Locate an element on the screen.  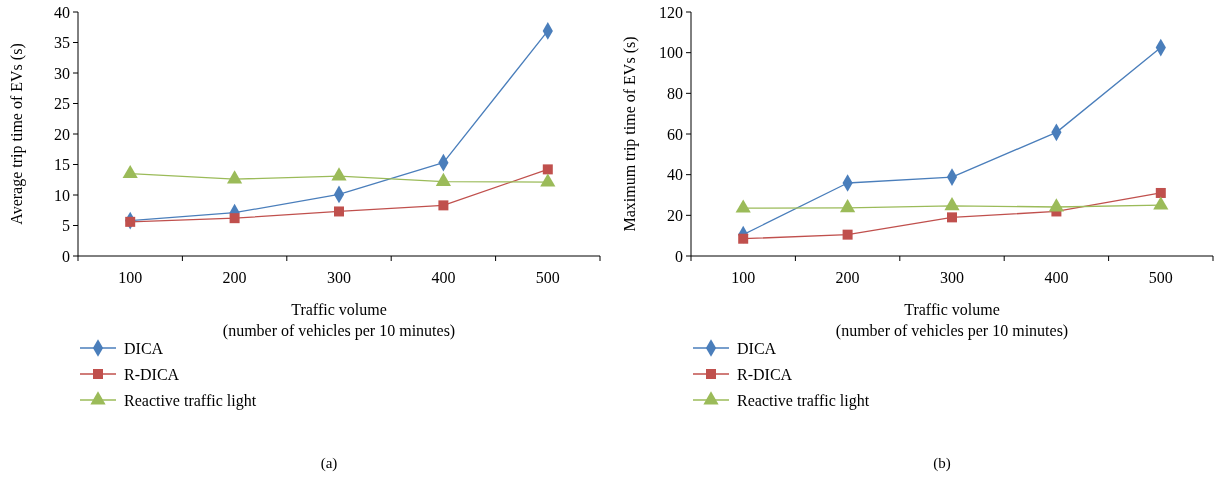
y-axis-title: Average trip time of EVs (s) is located at coordinates (17, 134).